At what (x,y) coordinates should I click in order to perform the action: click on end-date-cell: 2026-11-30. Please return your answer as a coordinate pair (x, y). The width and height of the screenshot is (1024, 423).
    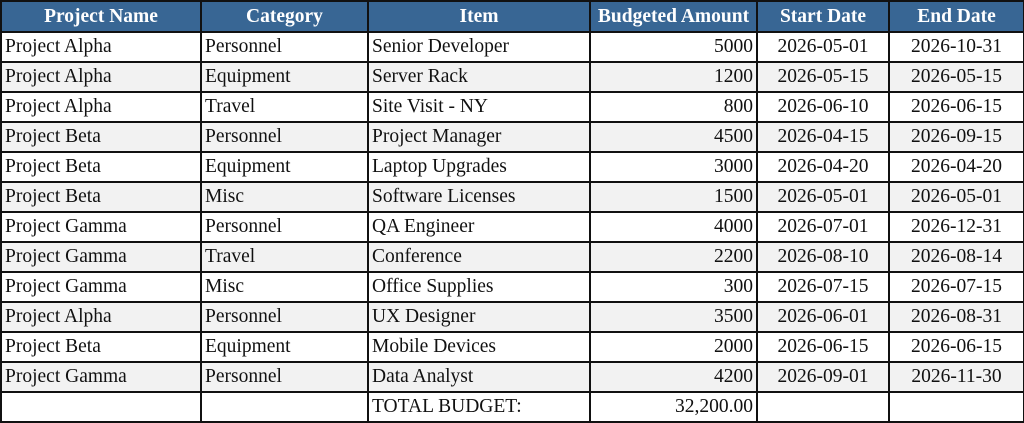
    Looking at the image, I should click on (956, 377).